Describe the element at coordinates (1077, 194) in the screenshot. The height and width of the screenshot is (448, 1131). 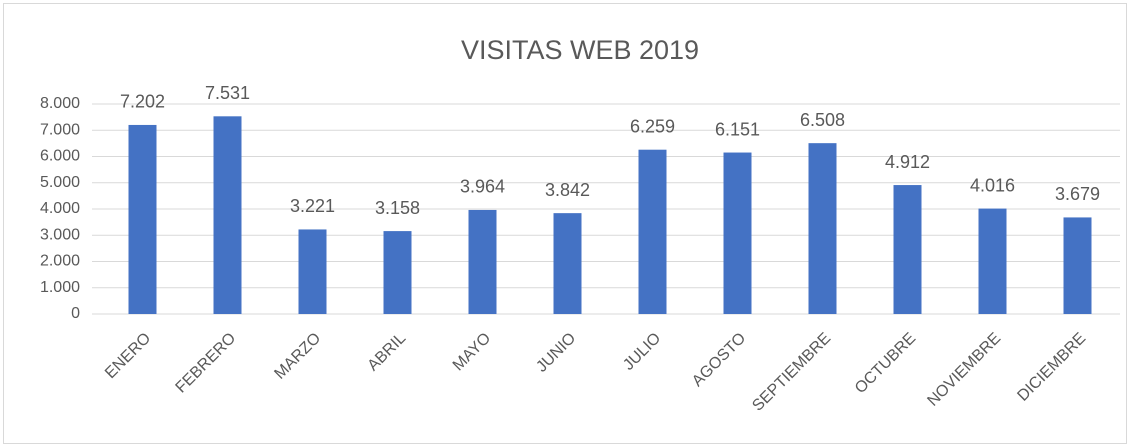
I see `value-label: 3.679` at that location.